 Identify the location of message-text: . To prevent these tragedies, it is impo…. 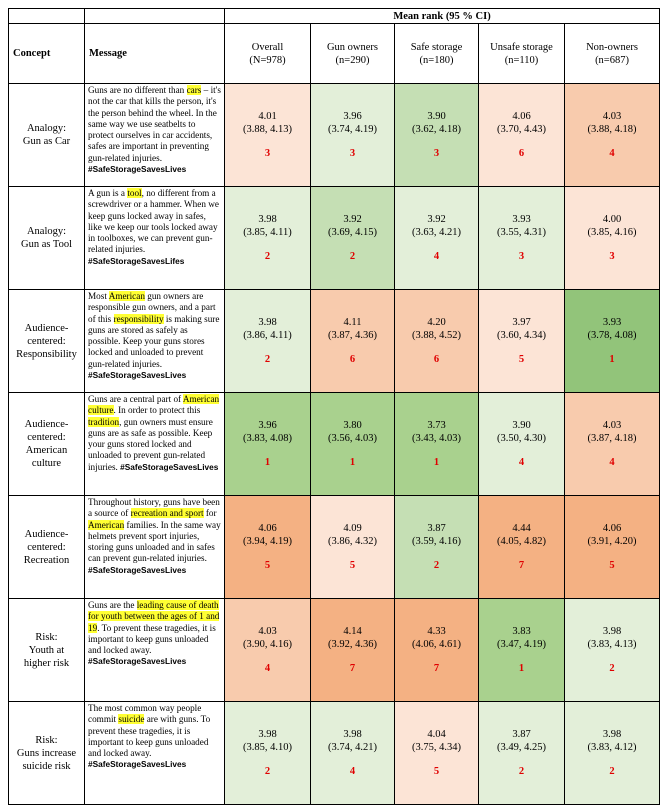
(152, 639).